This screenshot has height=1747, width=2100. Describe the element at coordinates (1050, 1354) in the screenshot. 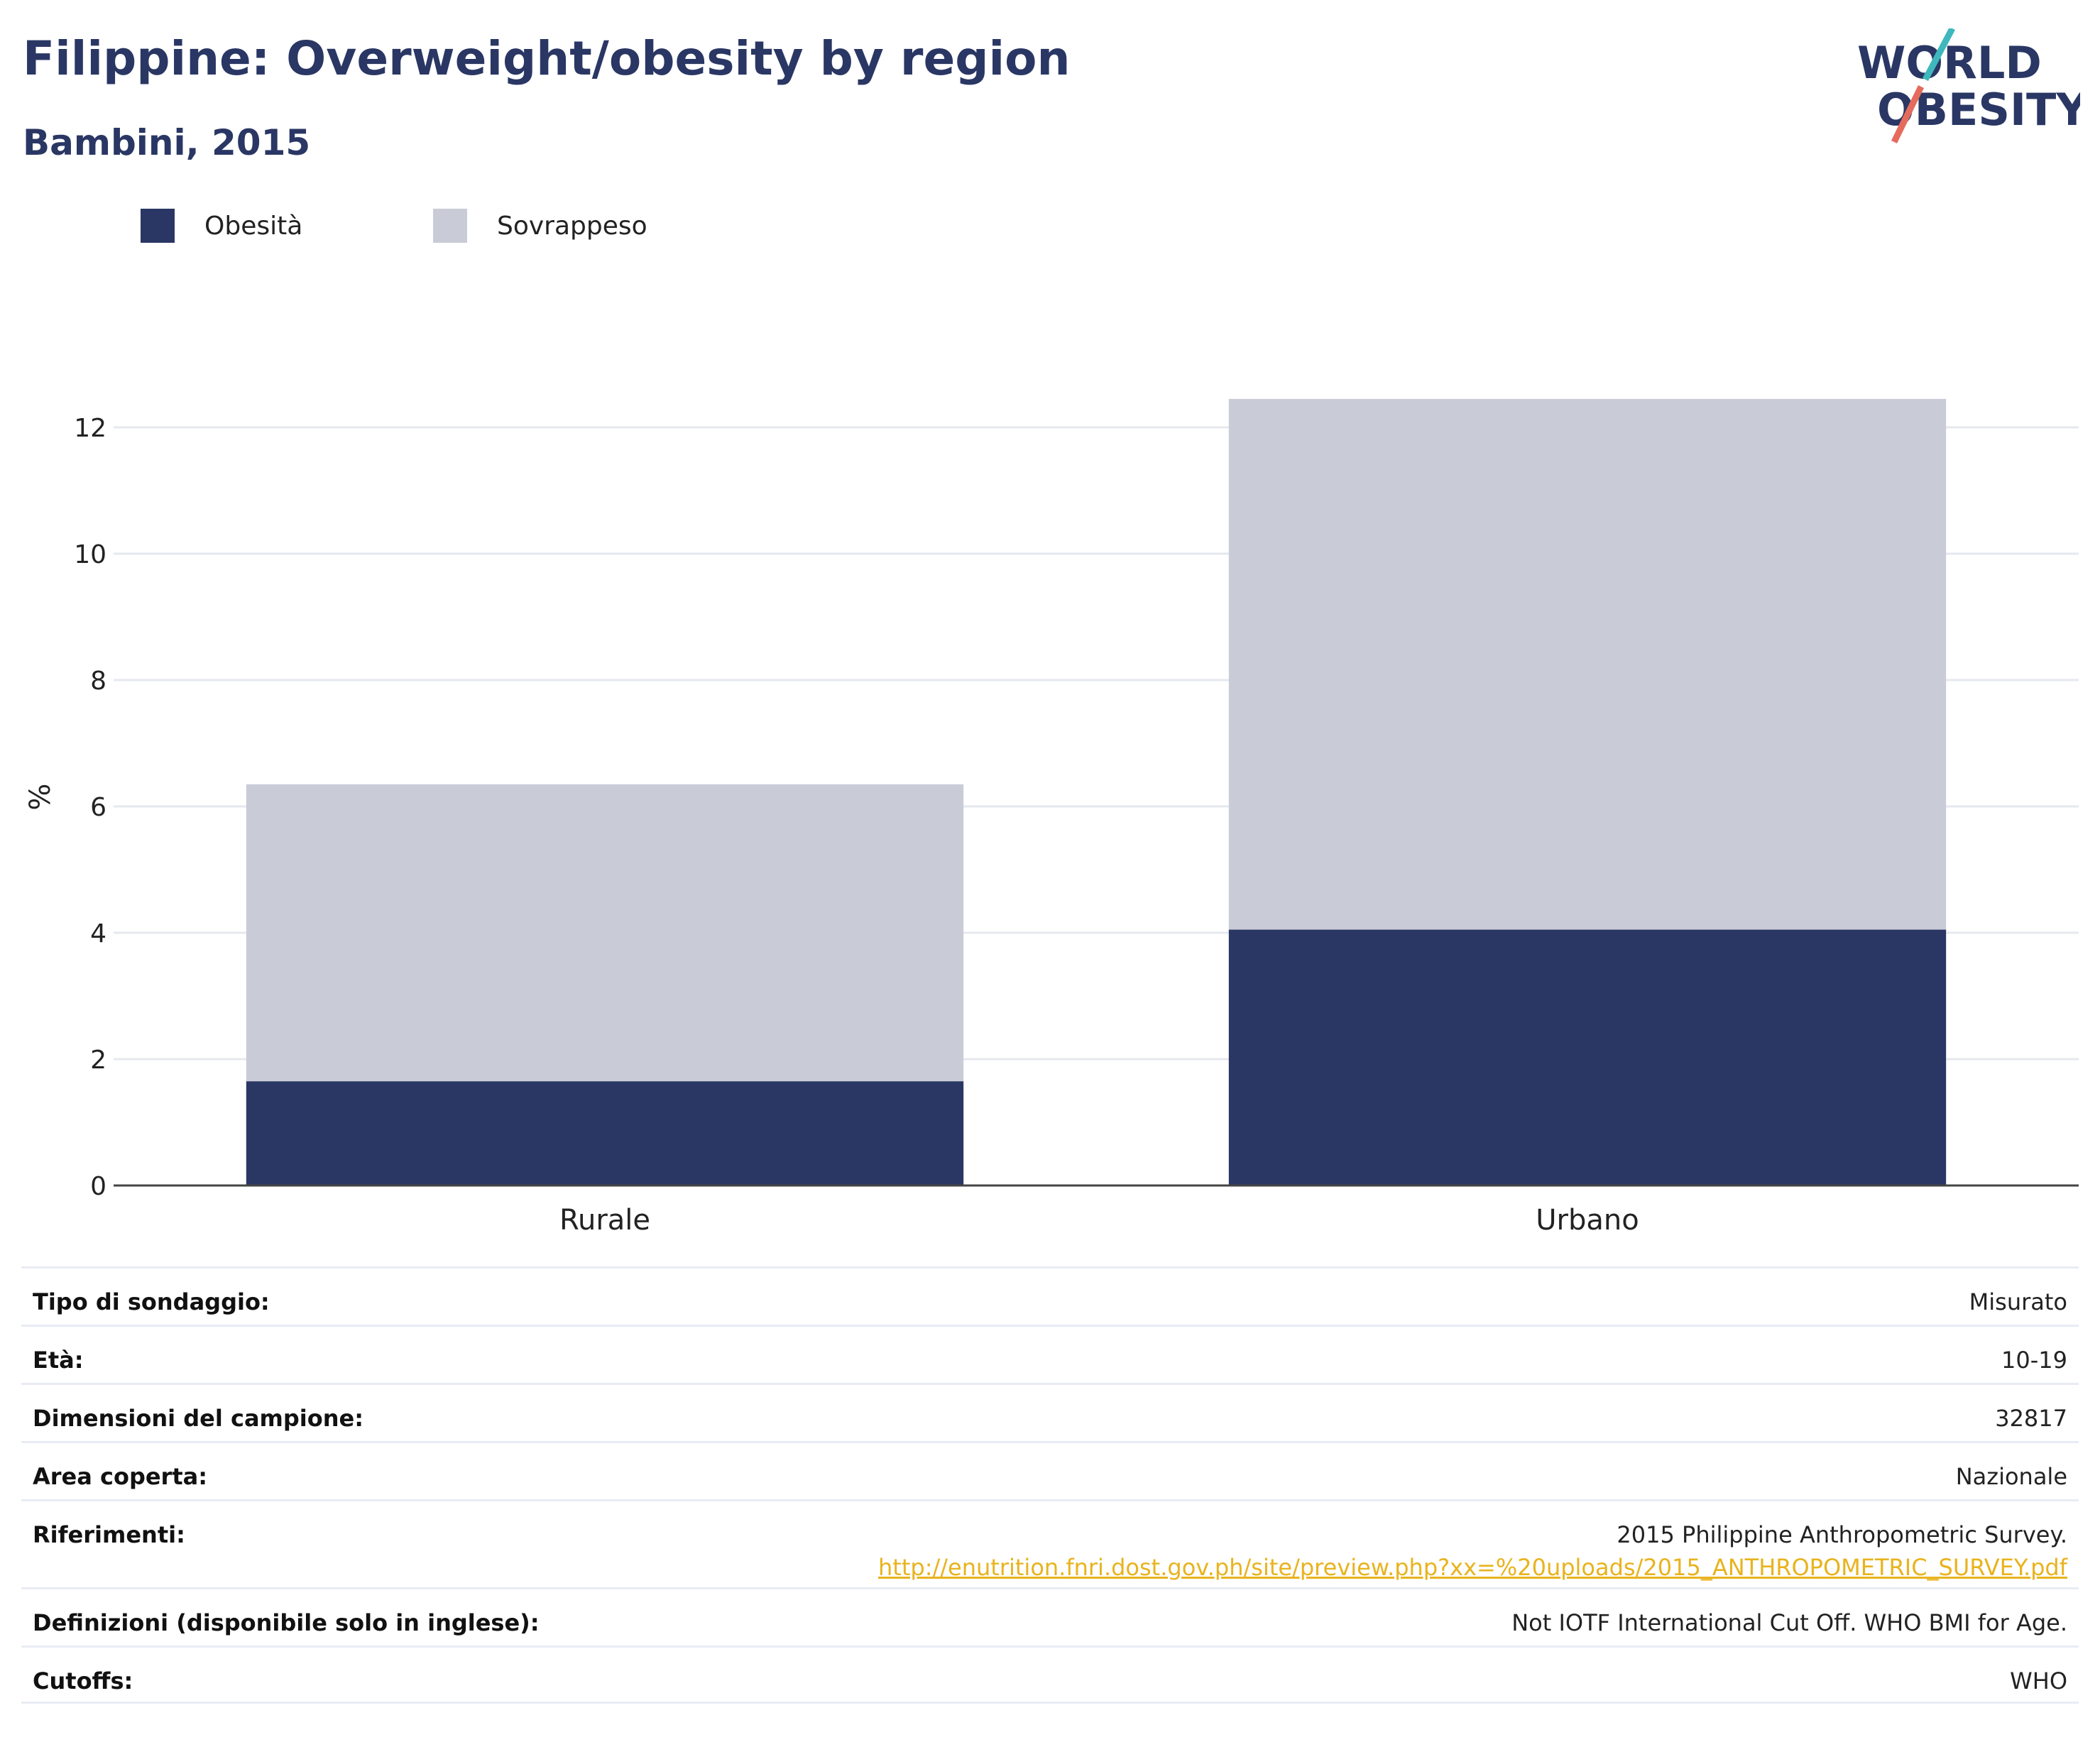

I see `info-row: Età: 10-19` at that location.